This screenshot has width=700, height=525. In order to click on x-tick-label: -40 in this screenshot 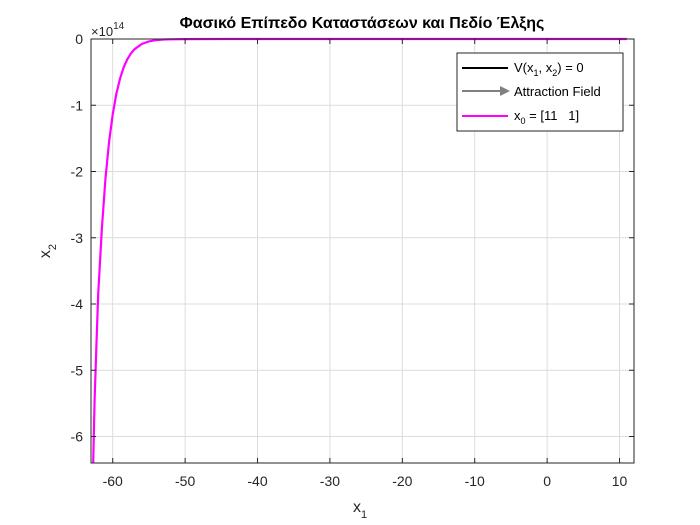, I will do `click(257, 481)`.